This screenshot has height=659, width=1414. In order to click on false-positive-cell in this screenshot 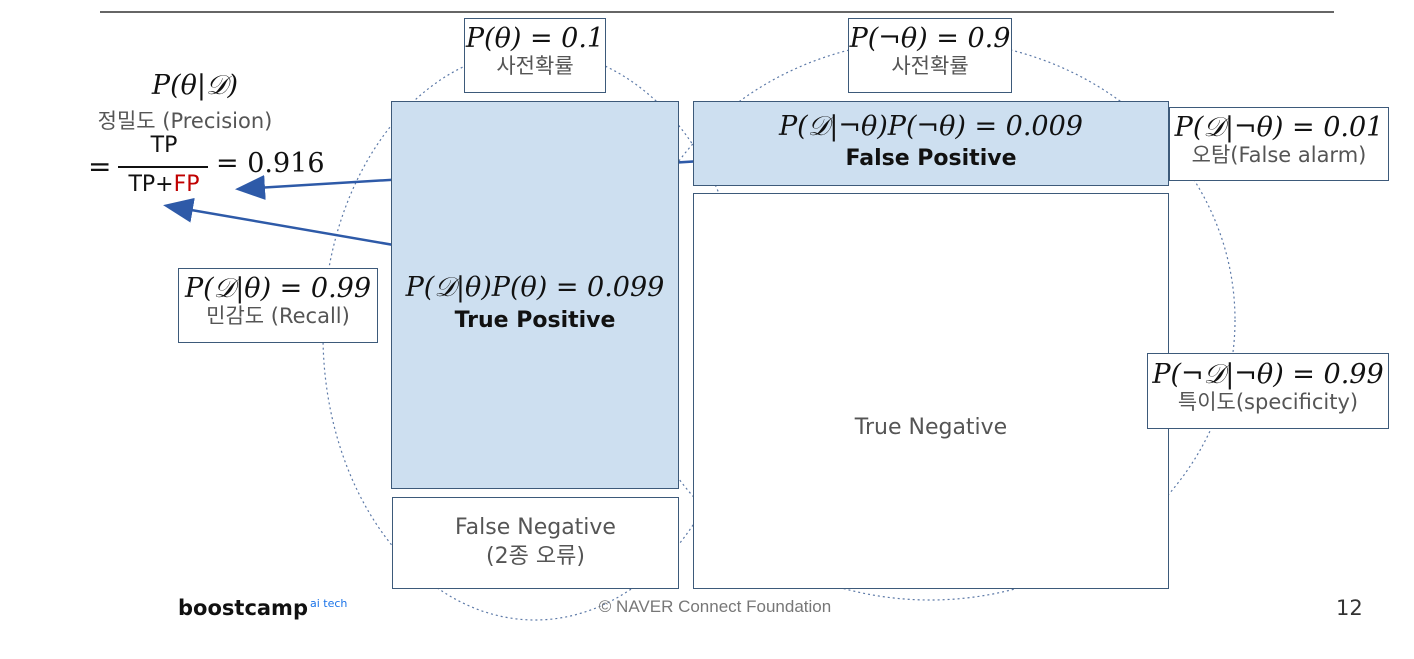, I will do `click(931, 143)`.